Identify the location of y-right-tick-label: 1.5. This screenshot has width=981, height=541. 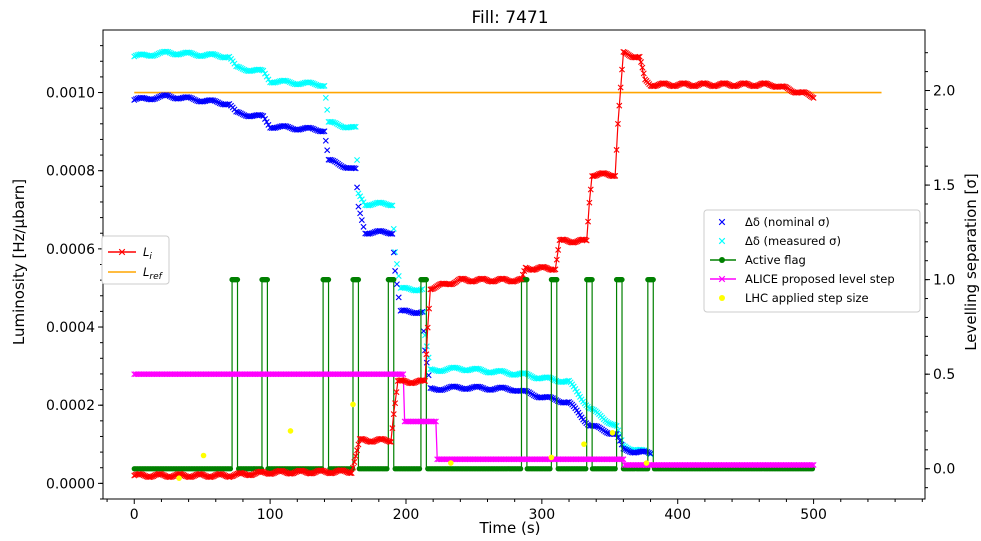
(944, 186).